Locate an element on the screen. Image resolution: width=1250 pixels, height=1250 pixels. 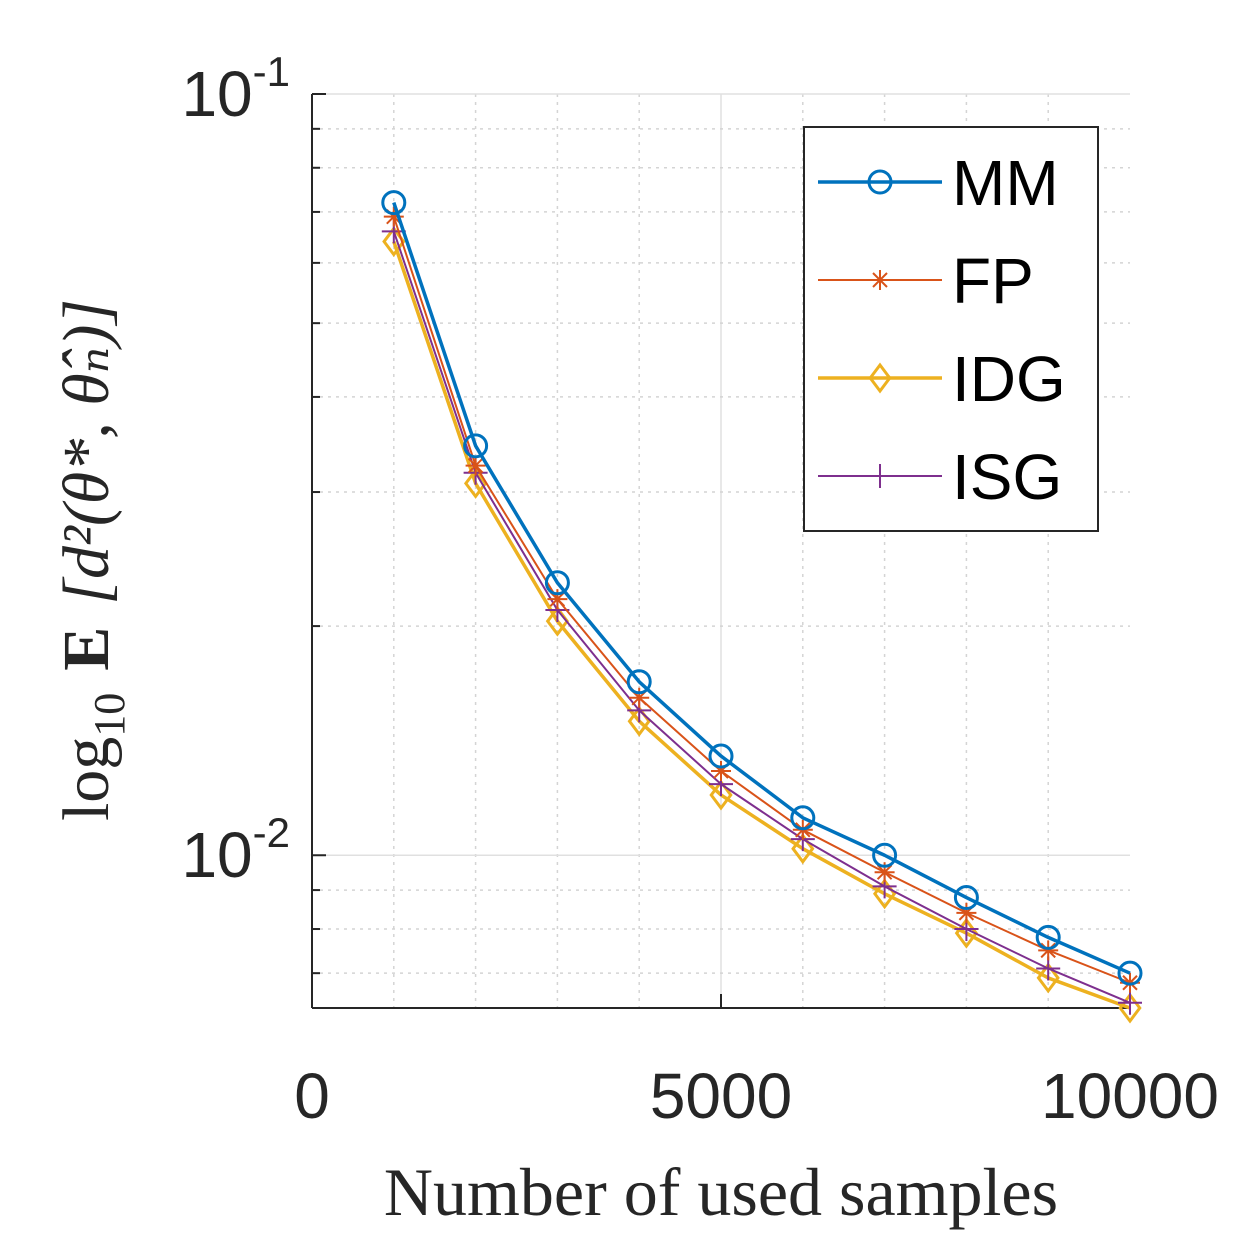
legend-label-mm: MM is located at coordinates (1005, 183).